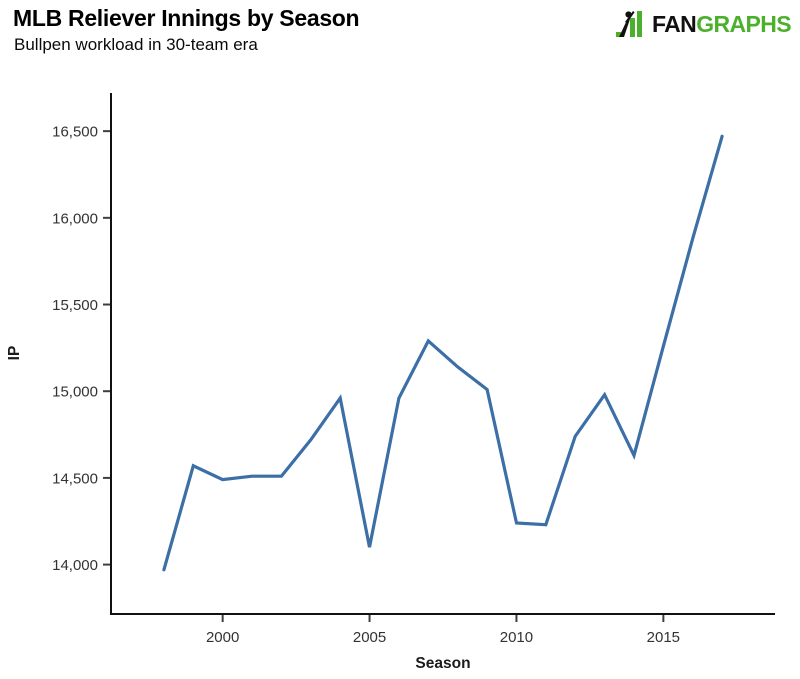 This screenshot has width=800, height=679. I want to click on x-tick-label: 2005, so click(369, 637).